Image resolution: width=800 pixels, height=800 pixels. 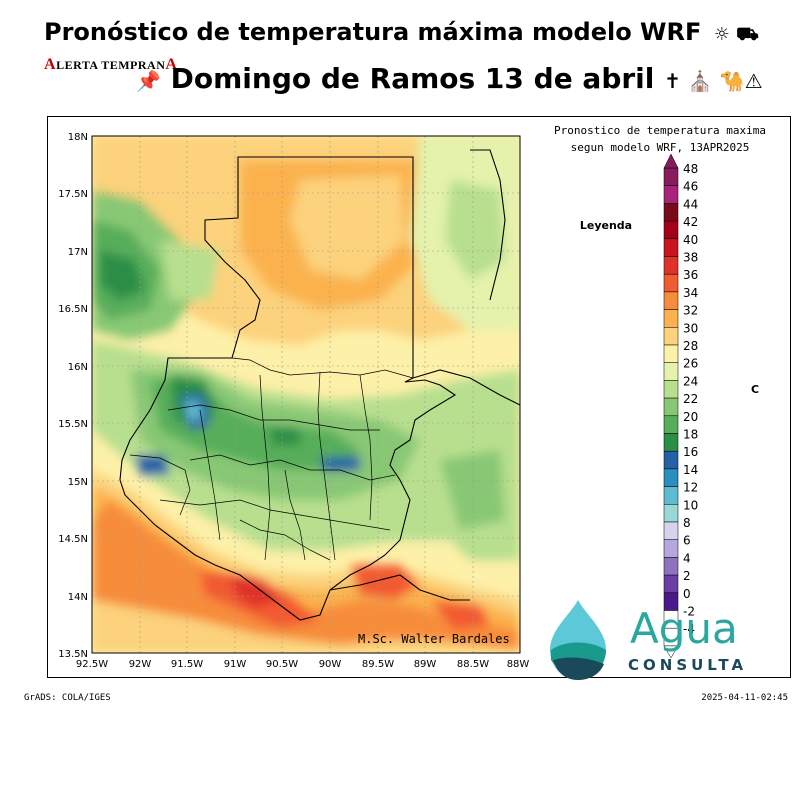 I want to click on lon-label: 89W, so click(x=425, y=664).